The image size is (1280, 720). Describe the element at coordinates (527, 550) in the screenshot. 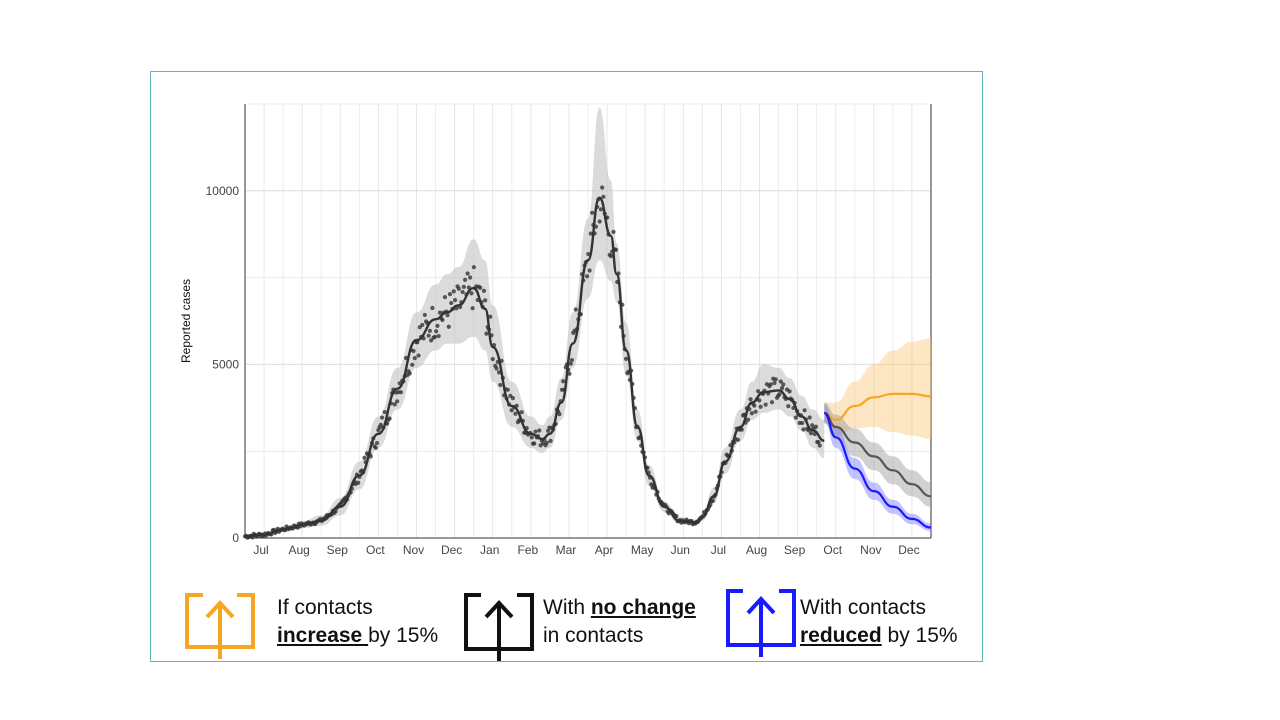

I see `x-tick-label: Feb` at that location.